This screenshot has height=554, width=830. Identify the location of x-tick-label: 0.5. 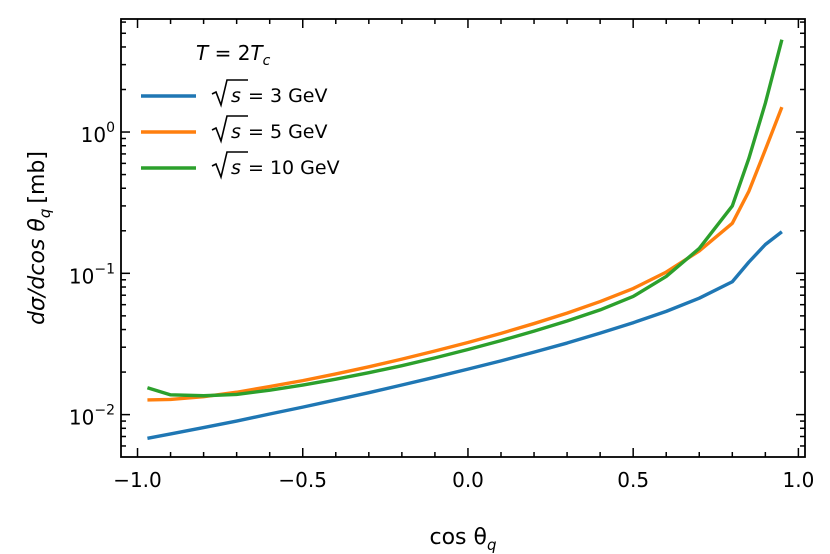
(633, 480).